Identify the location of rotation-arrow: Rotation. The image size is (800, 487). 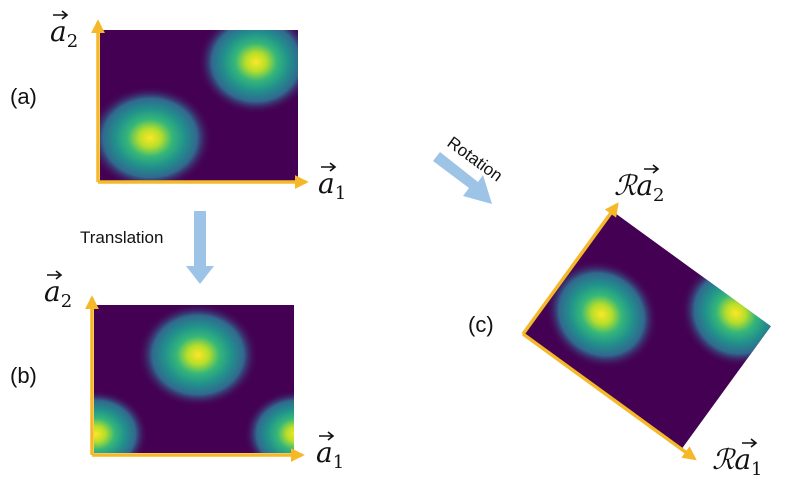
(469, 168).